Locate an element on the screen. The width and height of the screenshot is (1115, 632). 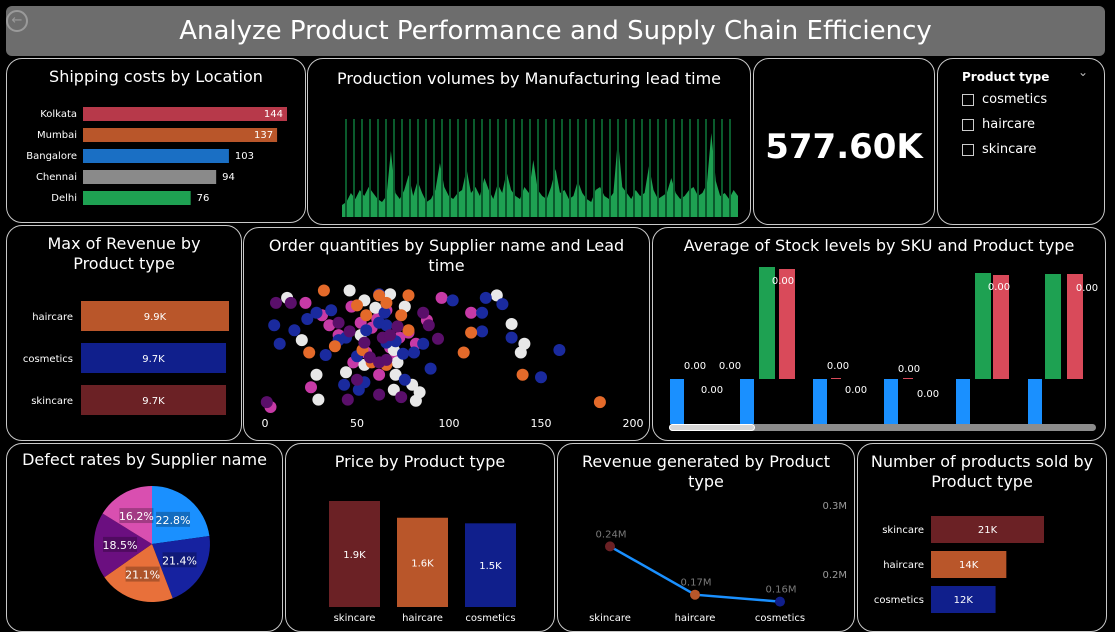
scatter-x-tick-label: 100 is located at coordinates (449, 423).